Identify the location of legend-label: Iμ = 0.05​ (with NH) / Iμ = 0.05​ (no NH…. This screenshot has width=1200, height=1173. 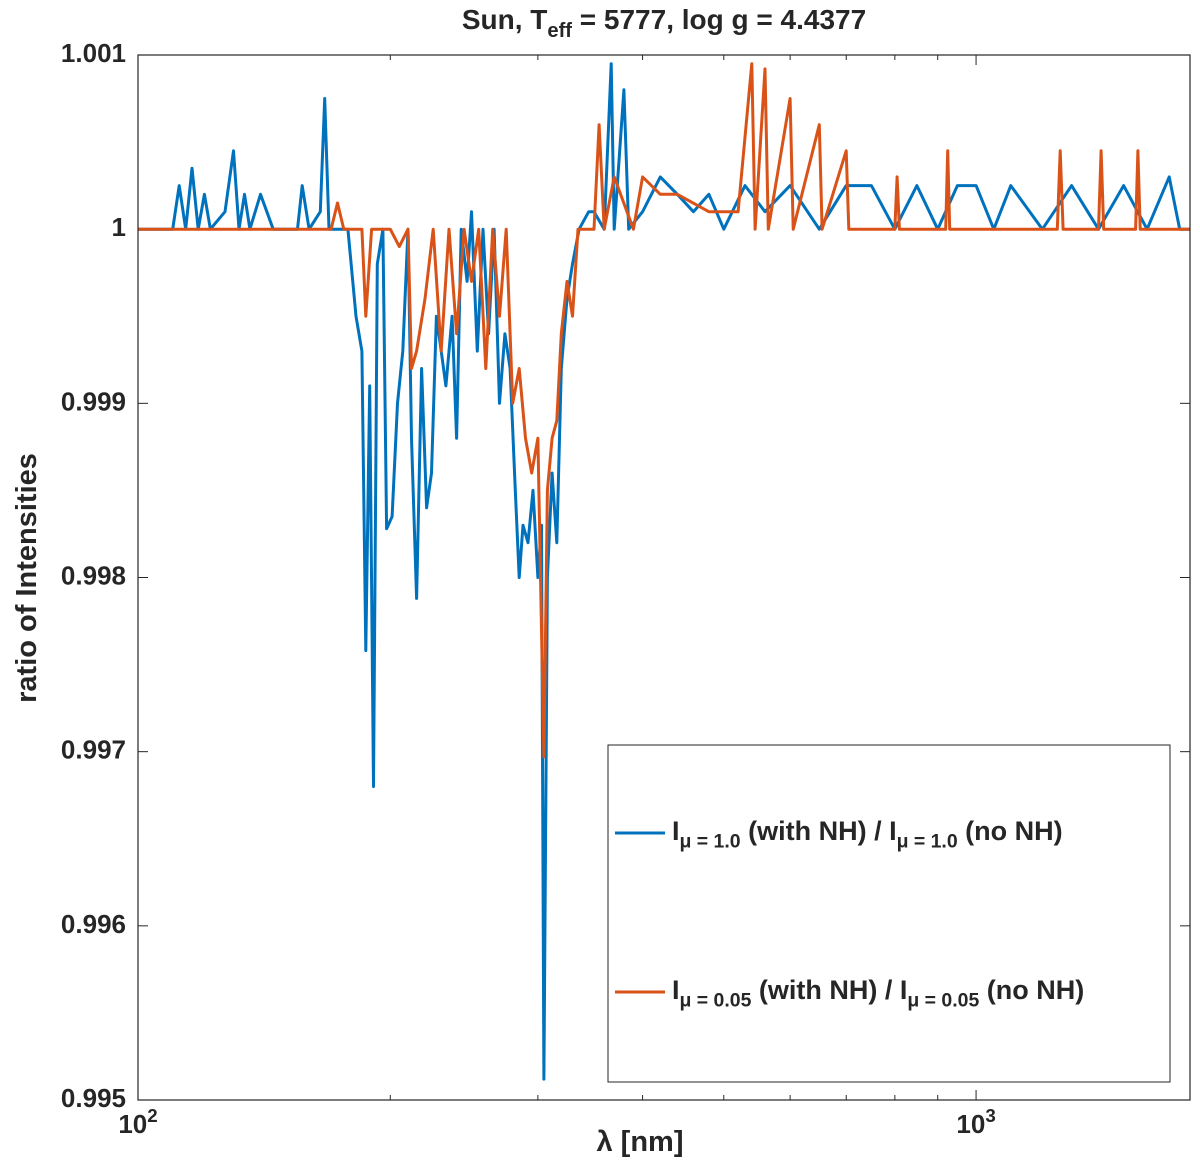
(878, 993).